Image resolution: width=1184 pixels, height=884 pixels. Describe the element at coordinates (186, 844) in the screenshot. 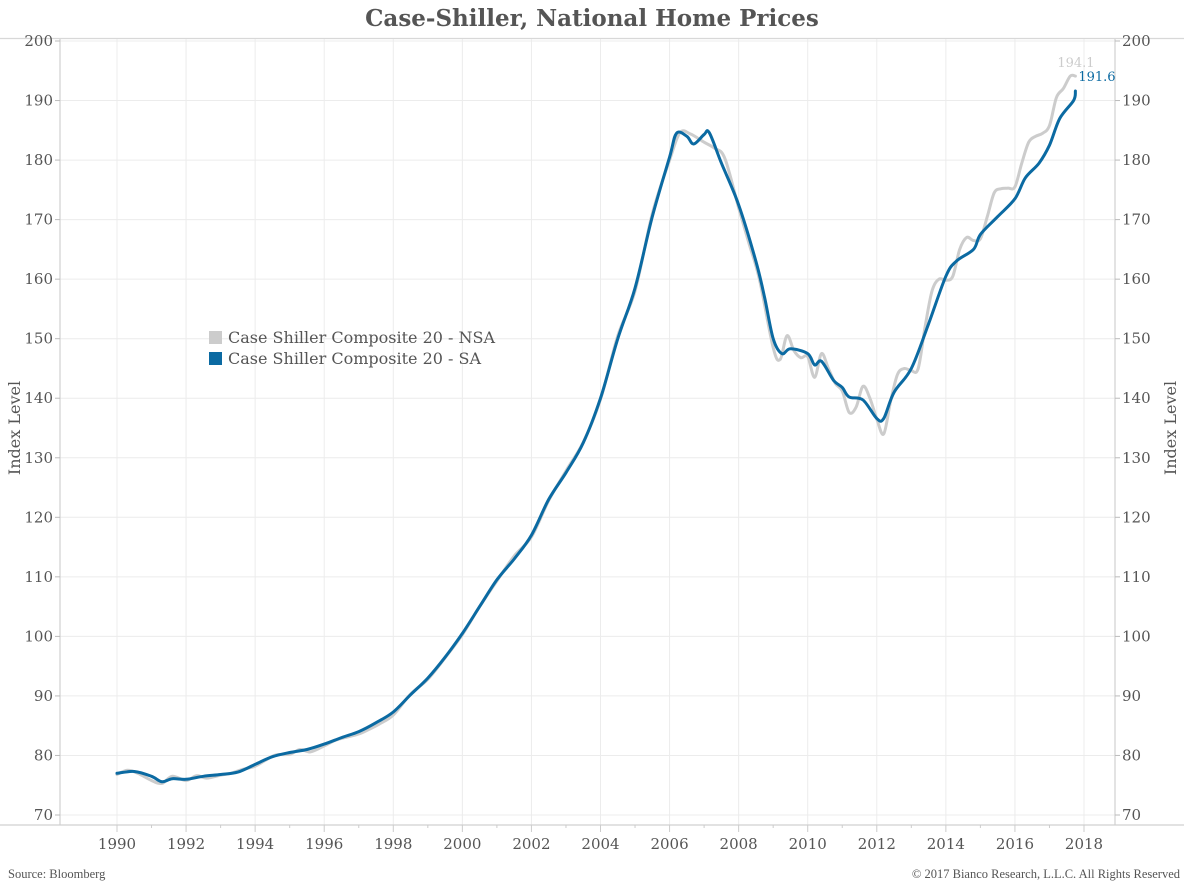

I see `x-tick-label: 1992` at that location.